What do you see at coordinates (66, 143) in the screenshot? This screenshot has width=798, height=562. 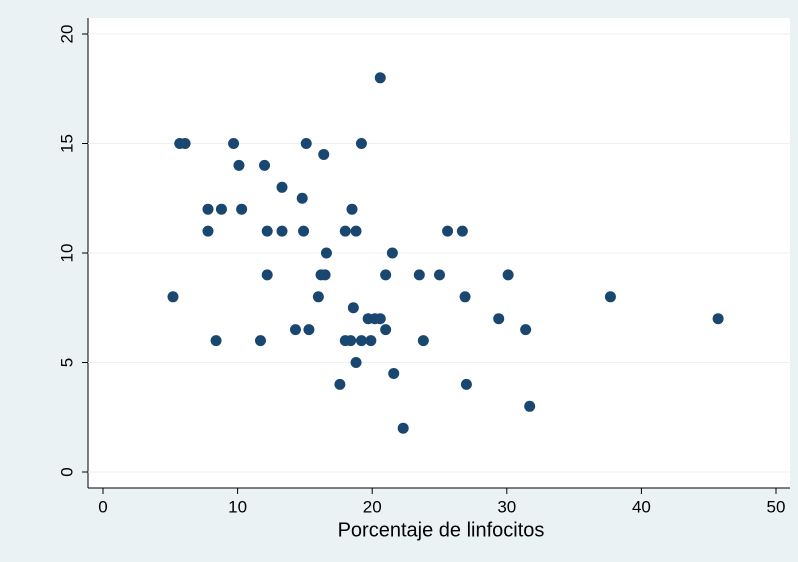 I see `y-tick-label: 15` at bounding box center [66, 143].